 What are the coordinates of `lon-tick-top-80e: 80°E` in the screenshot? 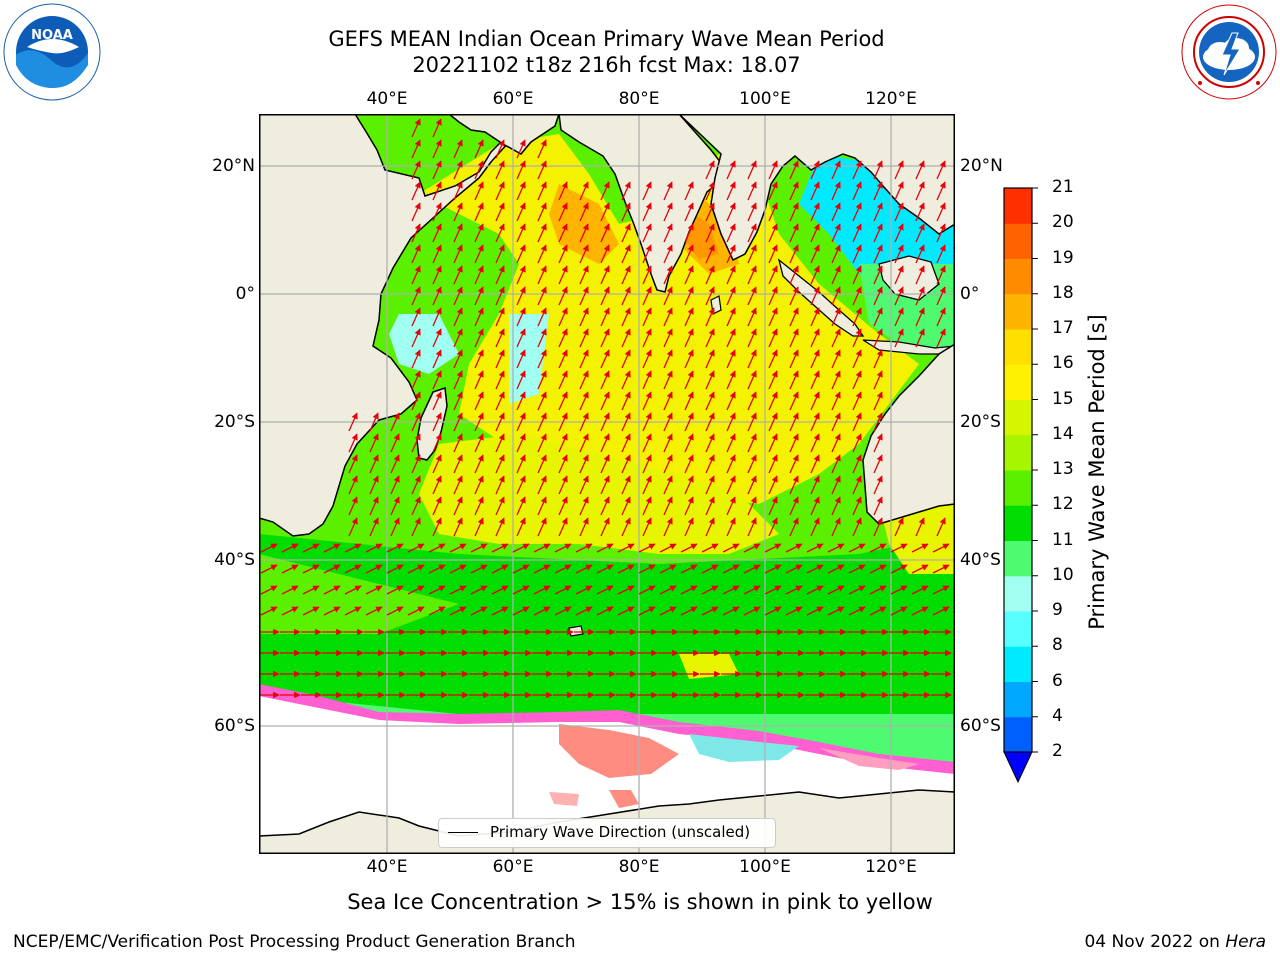 It's located at (639, 99).